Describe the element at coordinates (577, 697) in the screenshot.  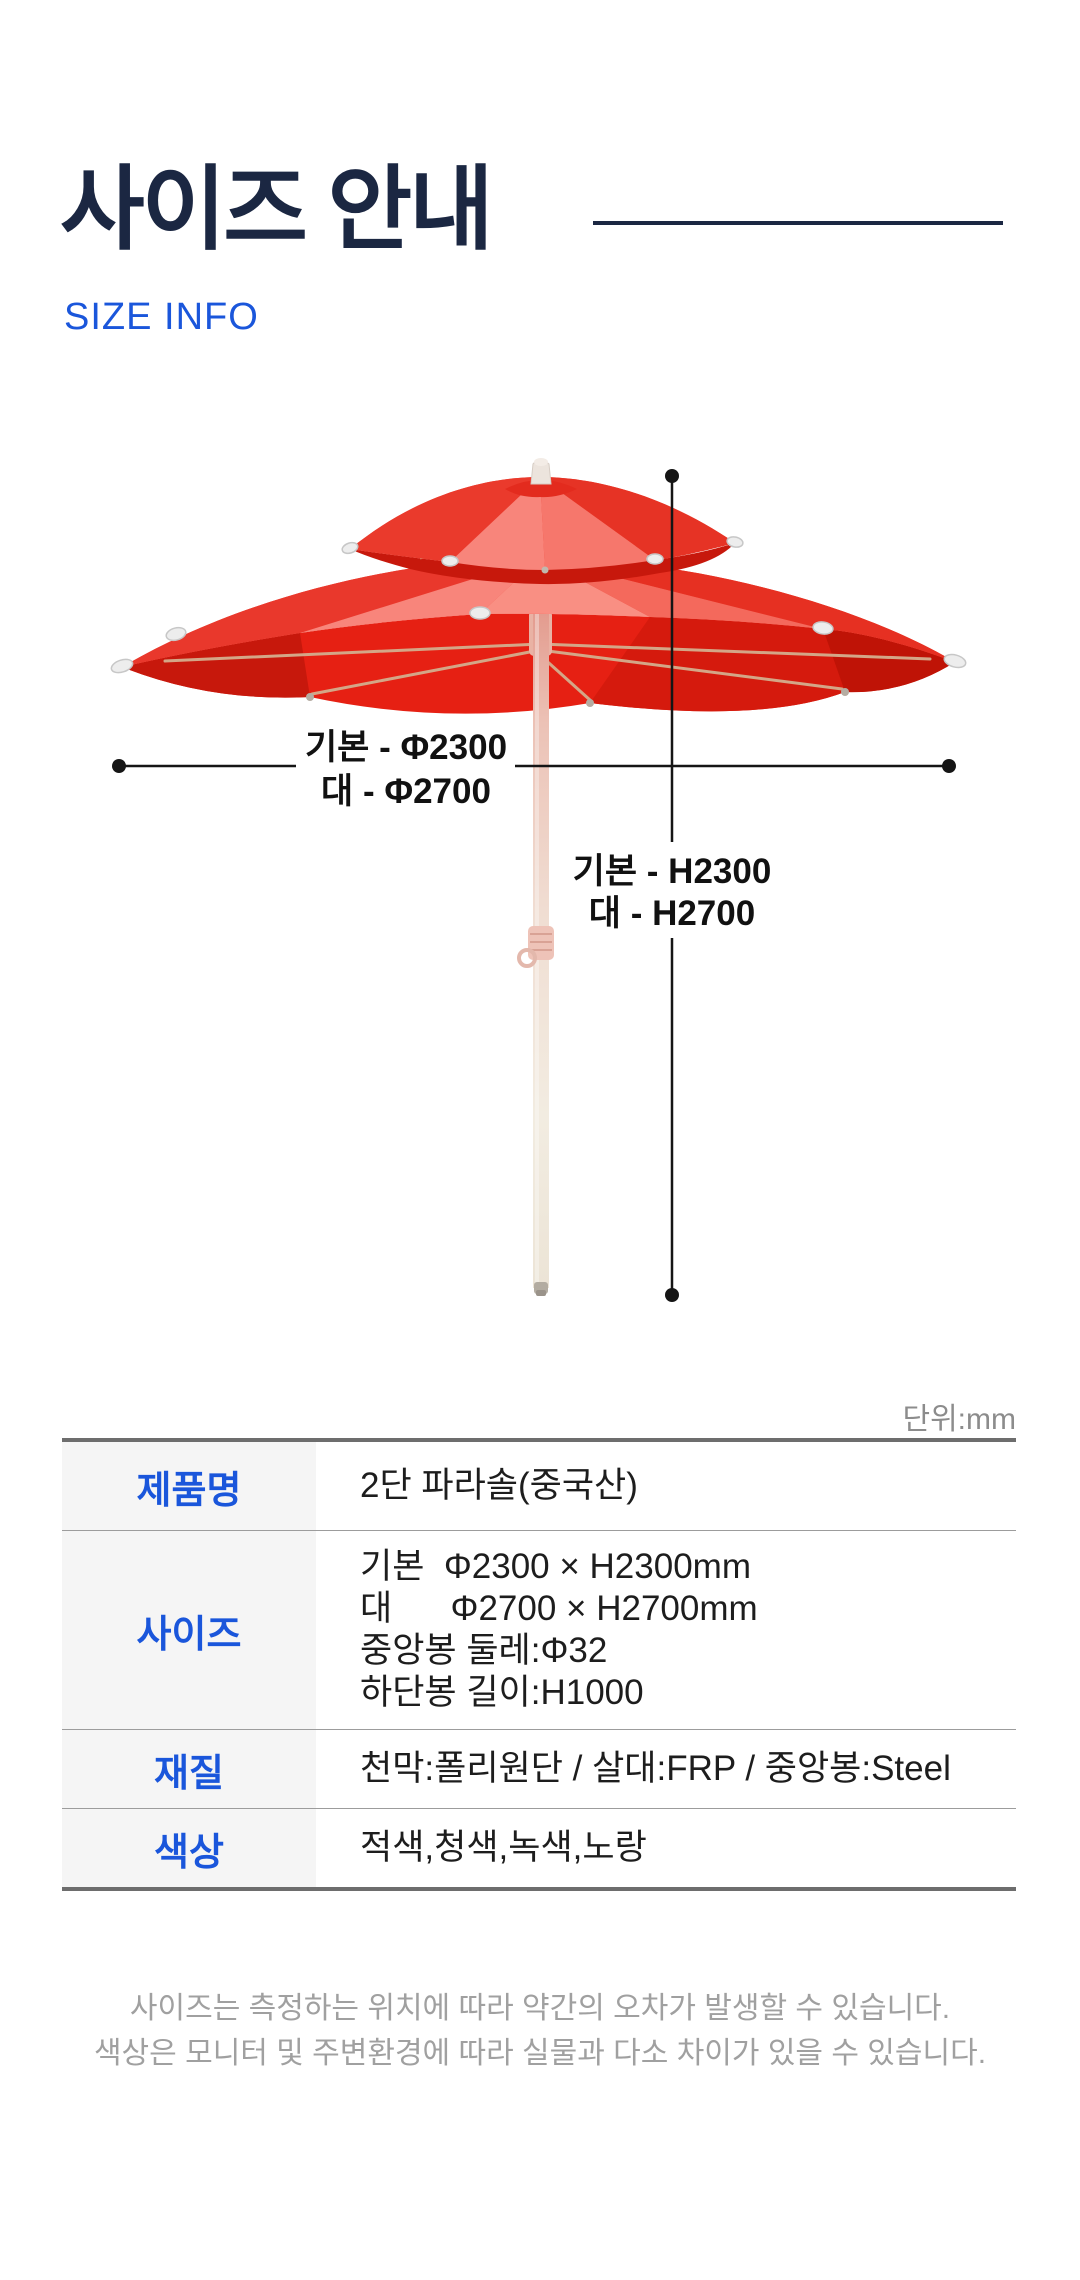
I see `main-front-rib-ends` at that location.